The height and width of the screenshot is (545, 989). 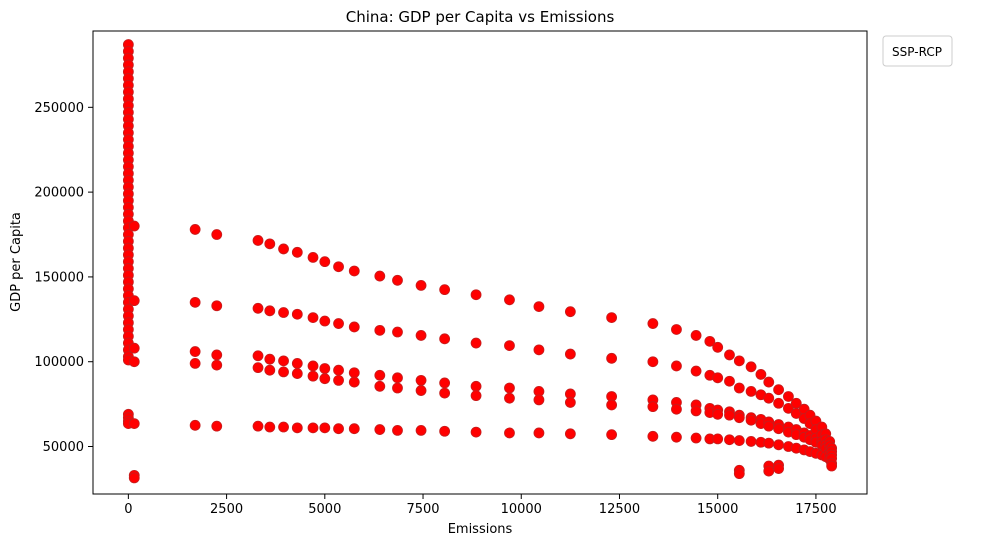 What do you see at coordinates (128, 509) in the screenshot?
I see `x-tick-label: 0` at bounding box center [128, 509].